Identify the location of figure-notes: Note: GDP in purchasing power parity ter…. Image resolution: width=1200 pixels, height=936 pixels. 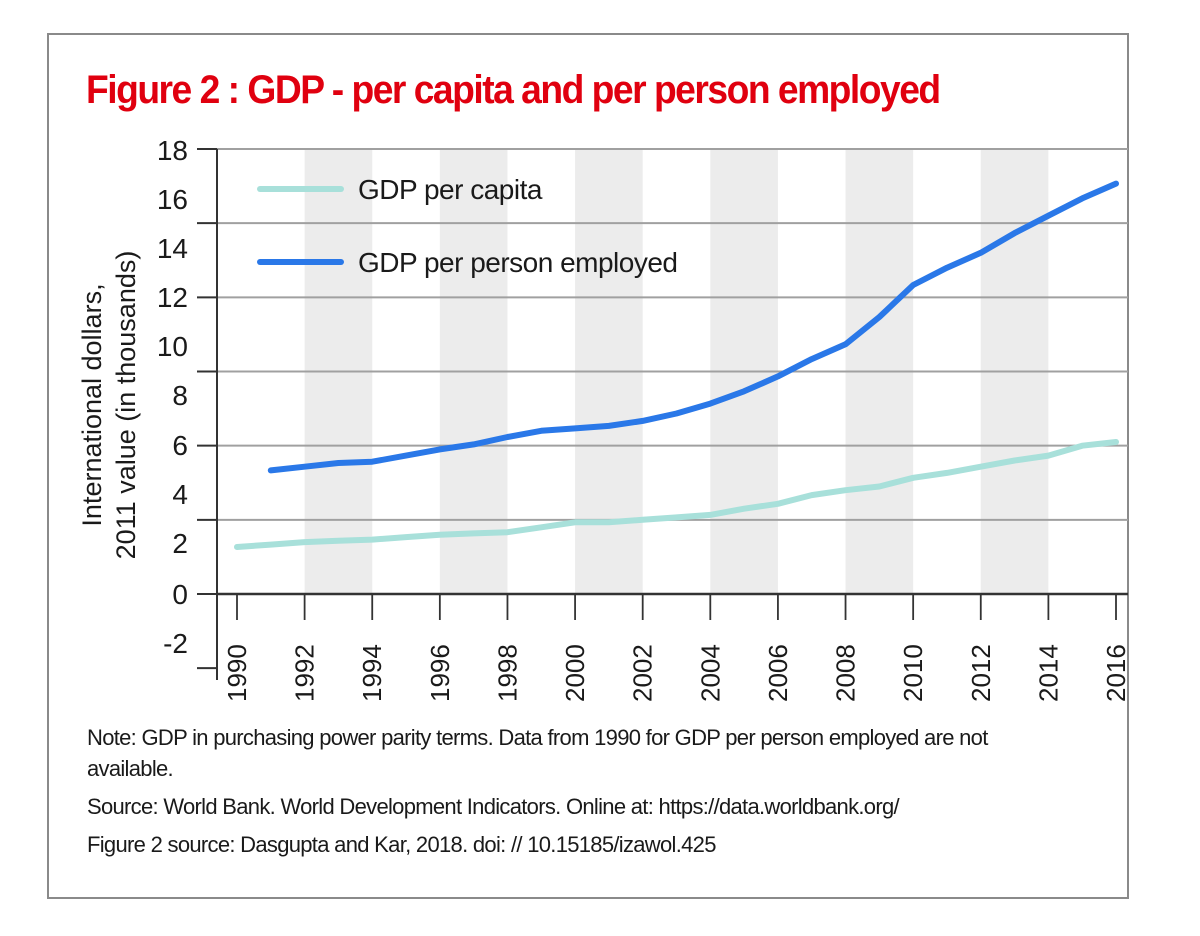
(607, 794).